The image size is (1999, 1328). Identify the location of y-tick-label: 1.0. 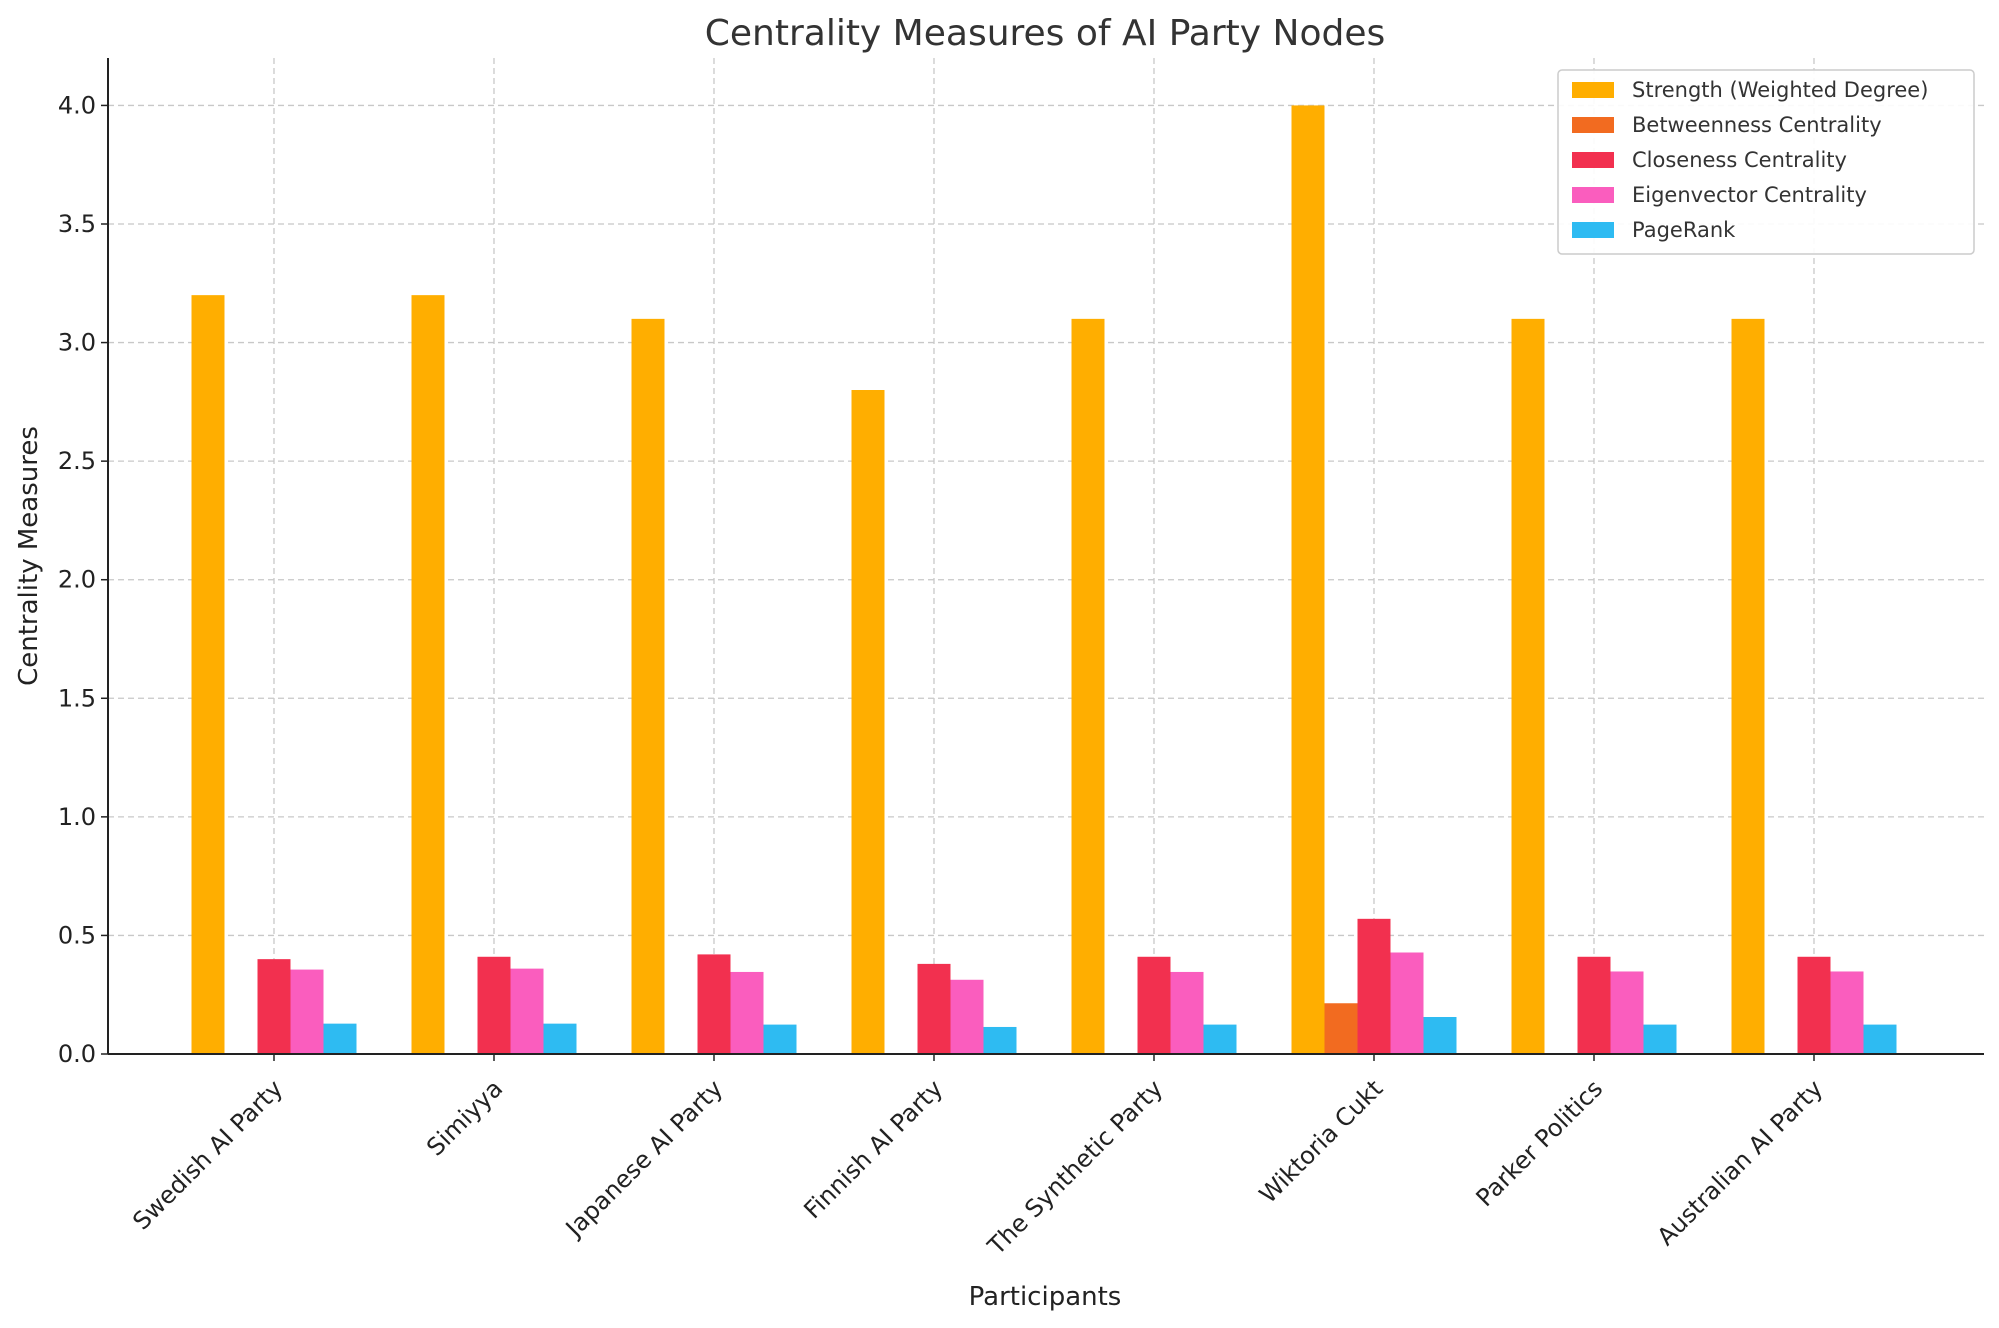
(77, 817).